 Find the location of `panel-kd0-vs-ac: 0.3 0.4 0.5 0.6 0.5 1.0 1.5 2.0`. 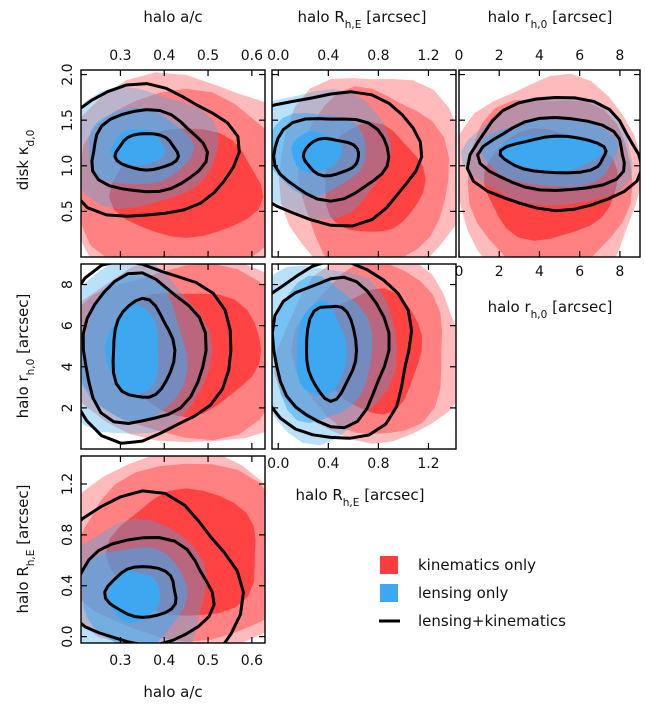

panel-kd0-vs-ac: 0.3 0.4 0.5 0.6 0.5 1.0 1.5 2.0 is located at coordinates (163, 153).